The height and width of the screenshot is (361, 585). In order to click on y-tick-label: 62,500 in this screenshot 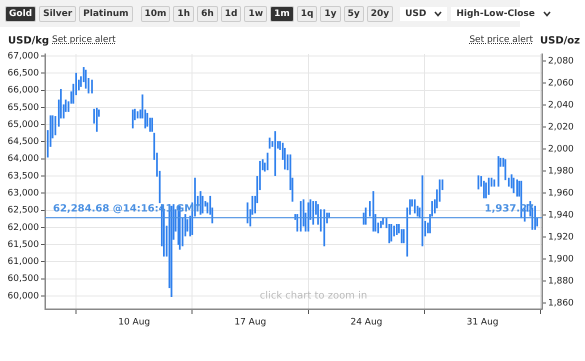, I will do `click(24, 211)`.